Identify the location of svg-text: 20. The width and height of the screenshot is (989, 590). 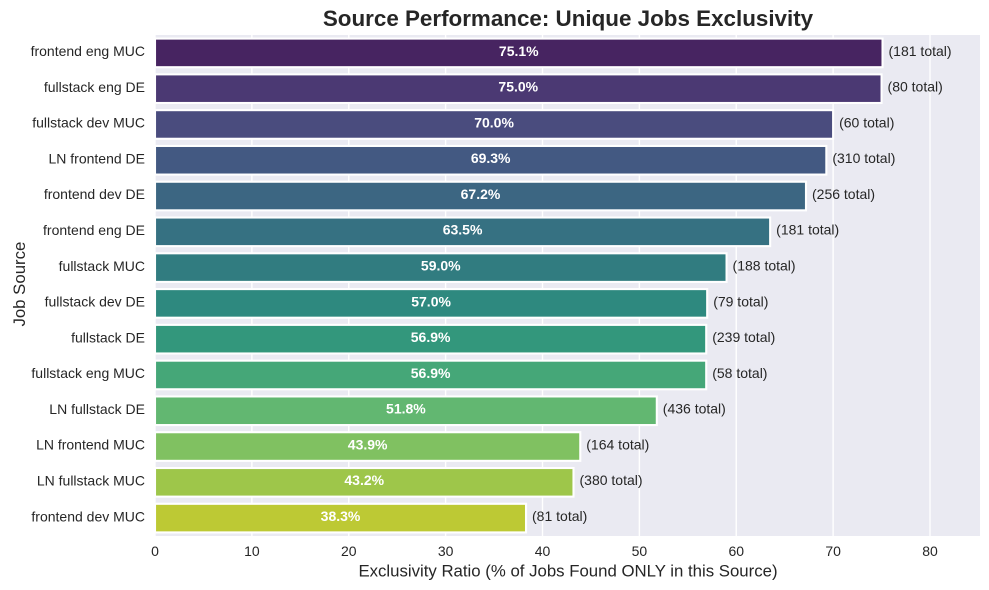
(349, 551).